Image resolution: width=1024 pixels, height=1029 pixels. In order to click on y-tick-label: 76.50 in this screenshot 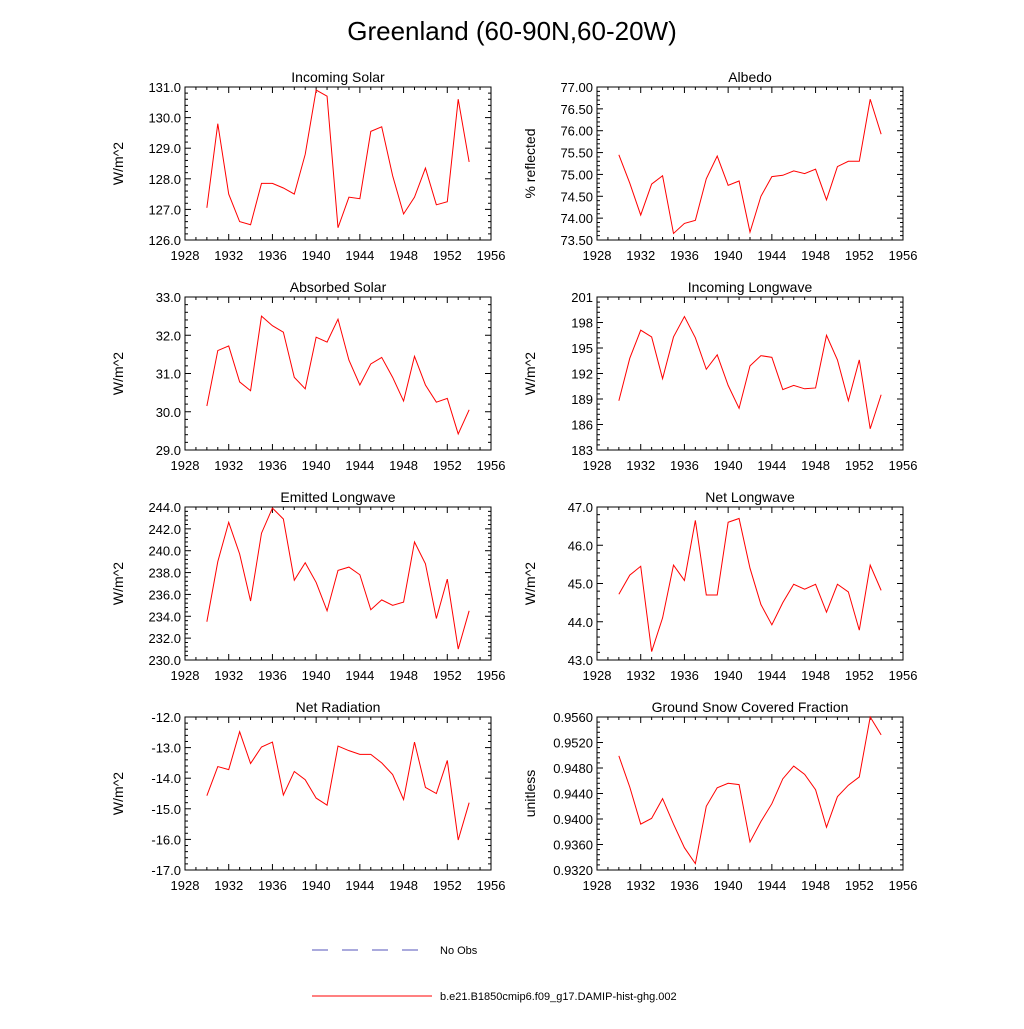, I will do `click(576, 109)`.